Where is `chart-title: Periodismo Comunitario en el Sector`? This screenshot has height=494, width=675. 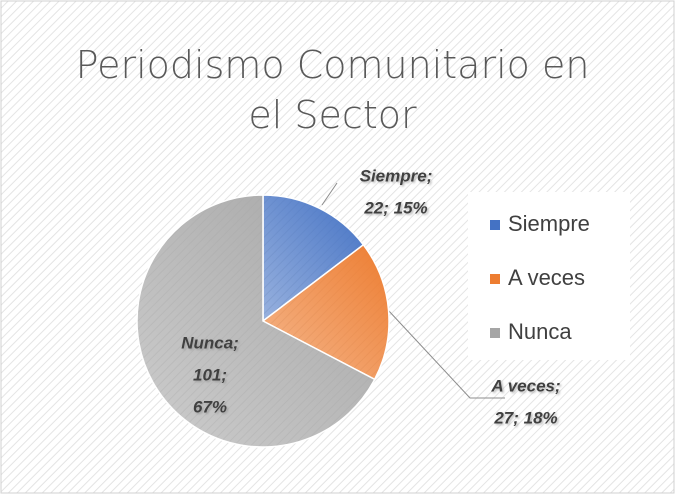 chart-title: Periodismo Comunitario en el Sector is located at coordinates (332, 90).